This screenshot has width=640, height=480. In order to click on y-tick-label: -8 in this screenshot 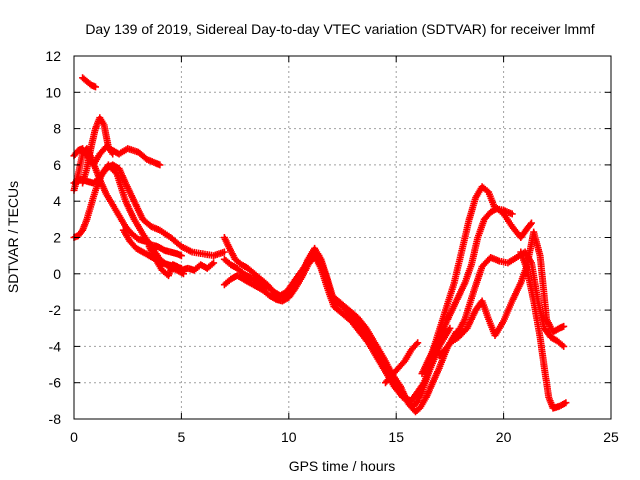, I will do `click(55, 419)`.